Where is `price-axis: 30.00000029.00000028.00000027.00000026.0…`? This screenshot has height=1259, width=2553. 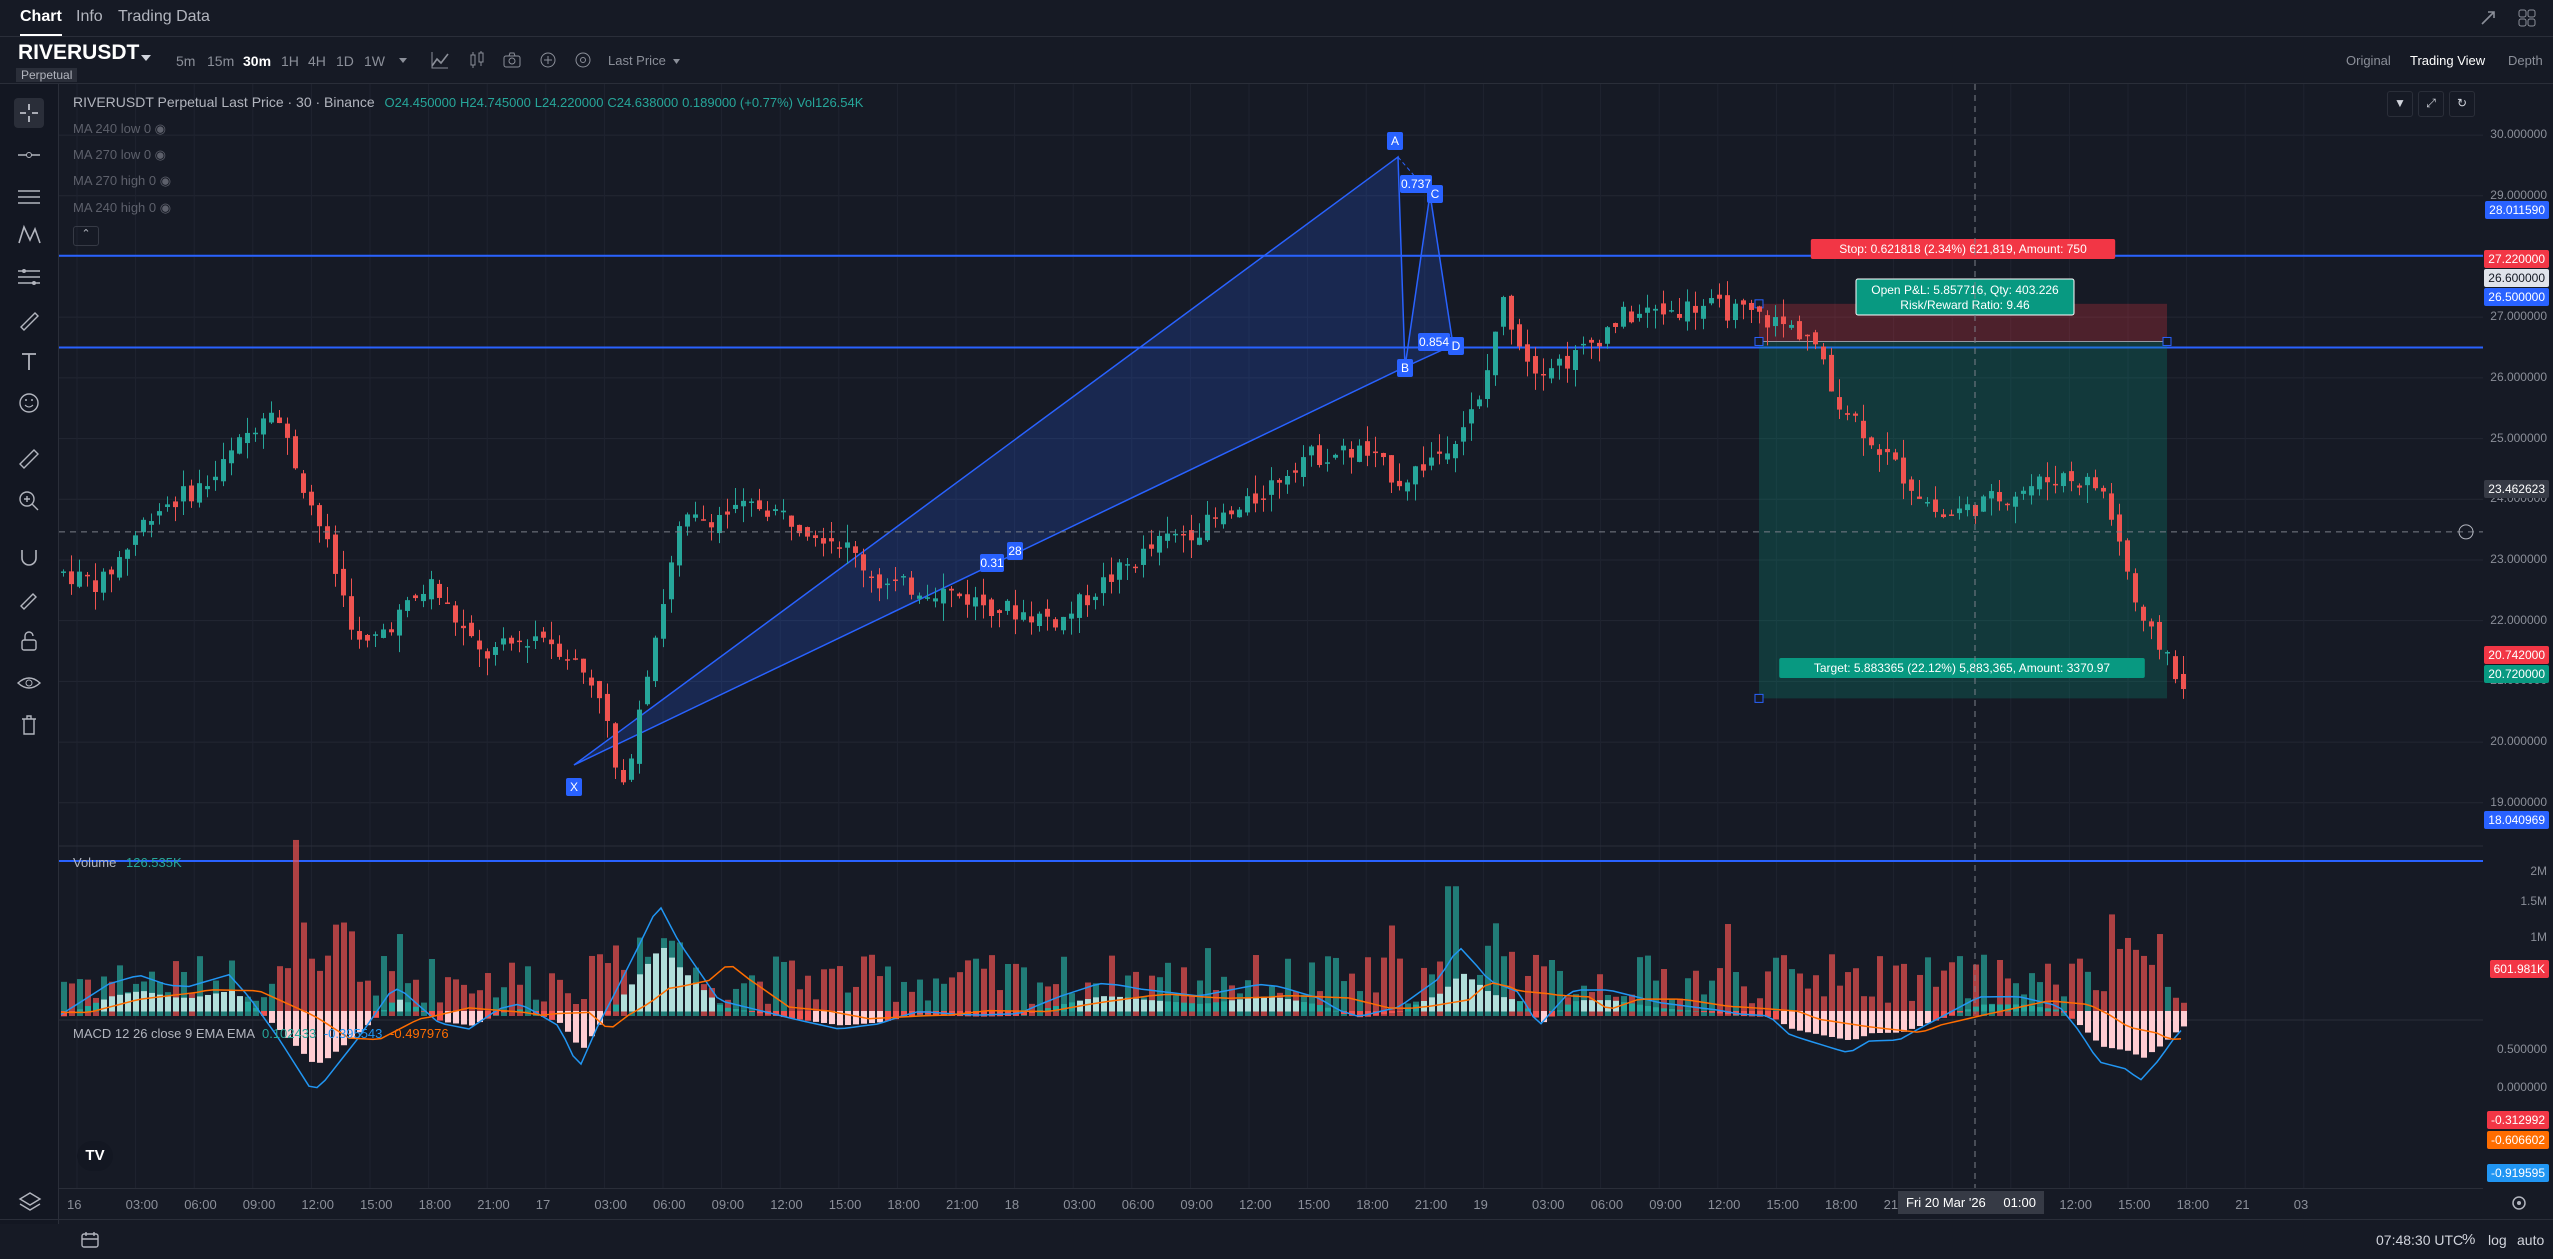
price-axis: 30.00000029.00000028.00000027.00000026.0… is located at coordinates (2518, 641).